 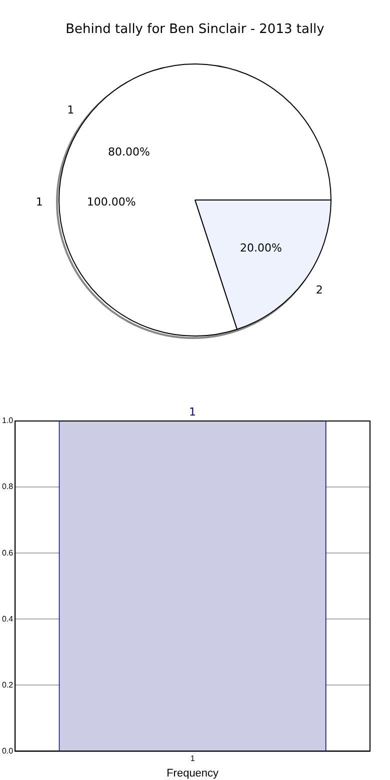 I want to click on data-label: 80.00%, so click(x=129, y=152).